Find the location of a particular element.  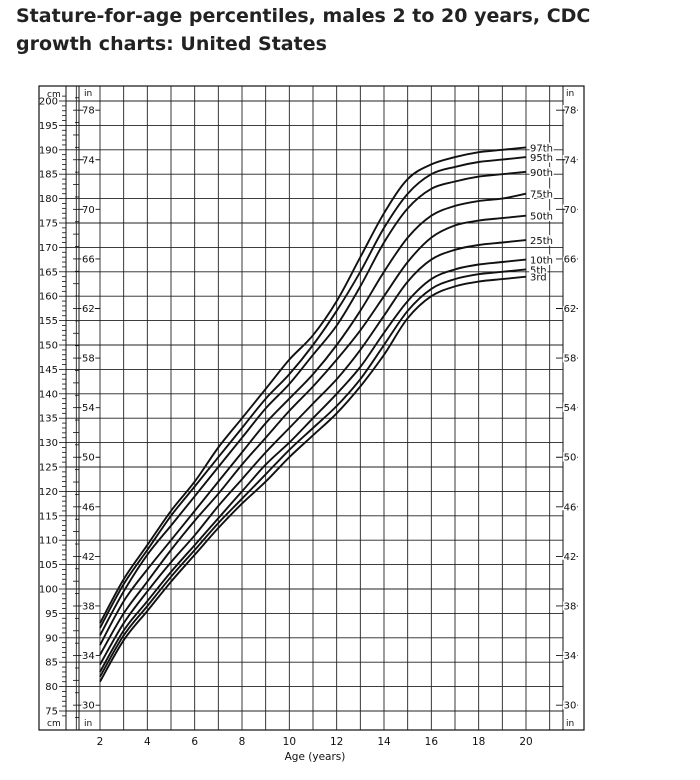

in-tick-label-right: 42 is located at coordinates (570, 557).